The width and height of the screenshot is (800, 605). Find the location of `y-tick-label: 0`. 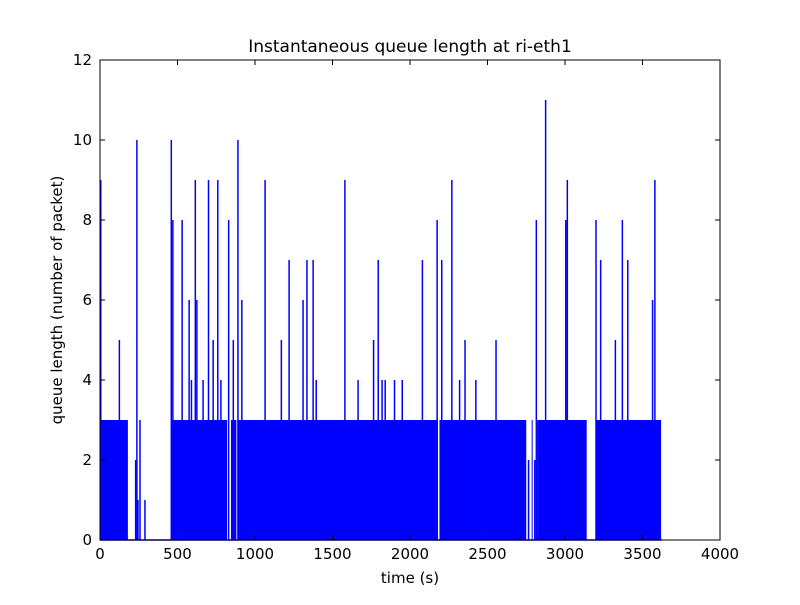

y-tick-label: 0 is located at coordinates (87, 540).